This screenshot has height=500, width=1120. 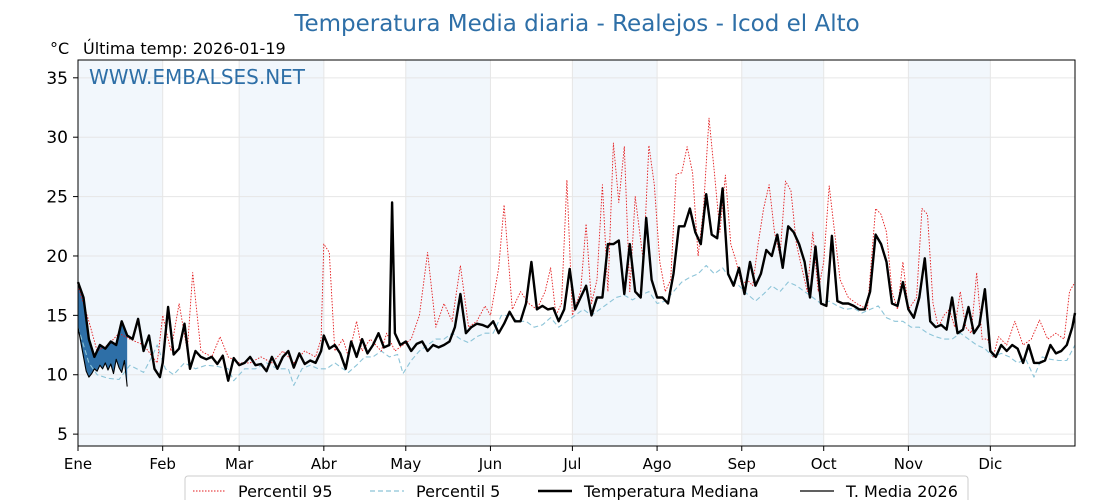 What do you see at coordinates (490, 464) in the screenshot?
I see `x-tick-label-Jun: Jun` at bounding box center [490, 464].